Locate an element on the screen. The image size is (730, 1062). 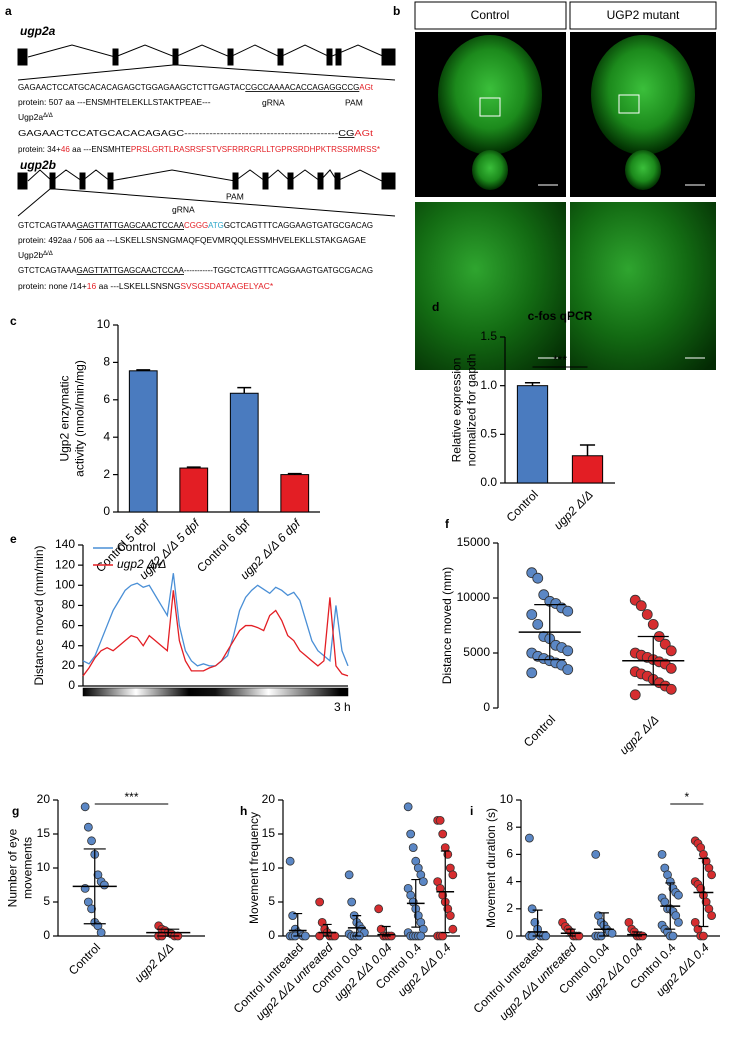
sequence-part: Δ/Δ is located at coordinates (48, 116).